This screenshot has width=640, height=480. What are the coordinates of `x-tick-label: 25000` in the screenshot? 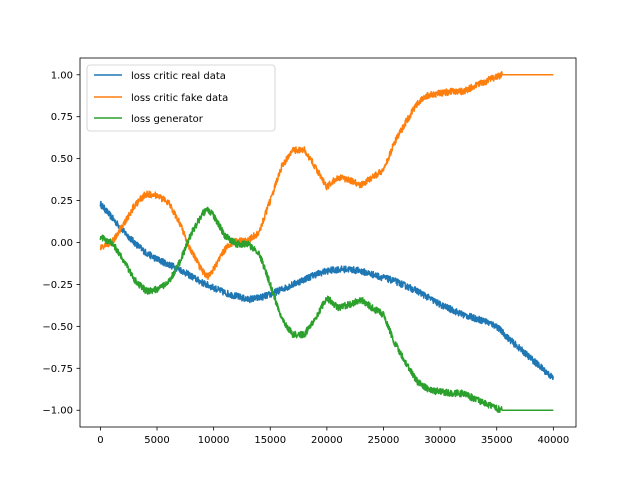 It's located at (384, 440).